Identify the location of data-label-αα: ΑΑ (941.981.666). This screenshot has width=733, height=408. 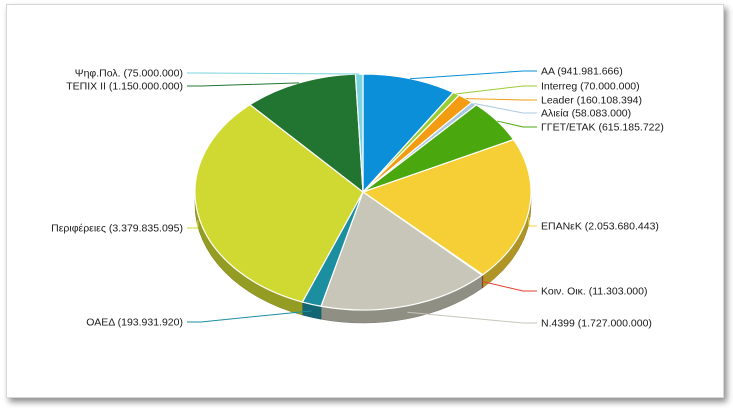
(582, 72).